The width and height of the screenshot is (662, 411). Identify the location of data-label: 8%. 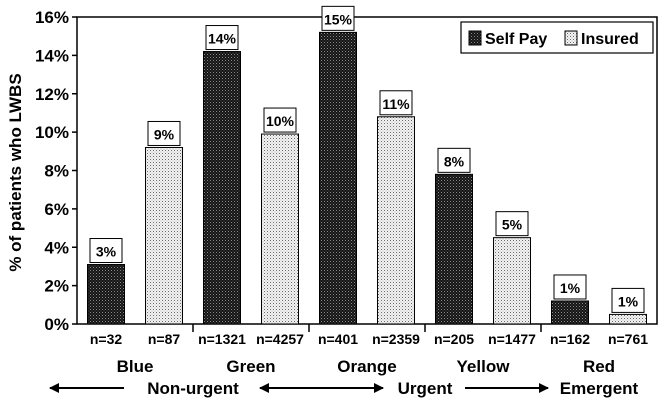
(454, 161).